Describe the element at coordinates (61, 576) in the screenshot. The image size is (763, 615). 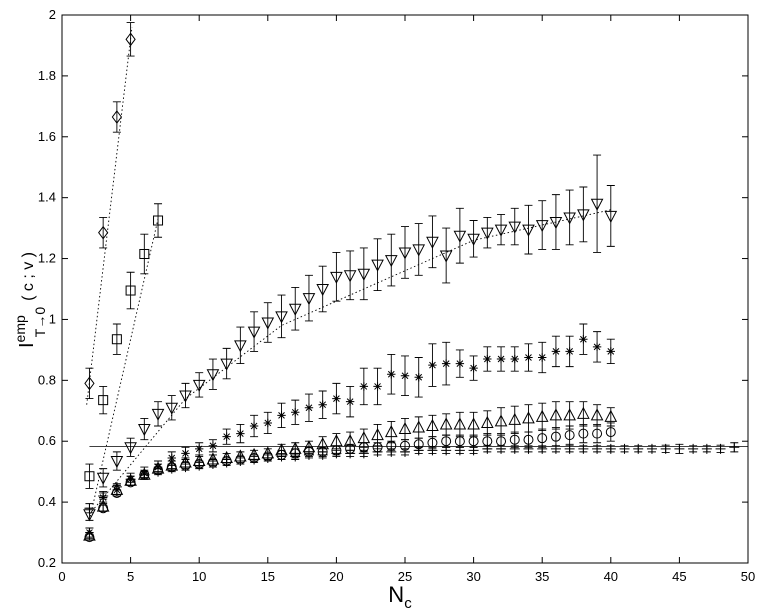
I see `x-tick-label: 0` at that location.